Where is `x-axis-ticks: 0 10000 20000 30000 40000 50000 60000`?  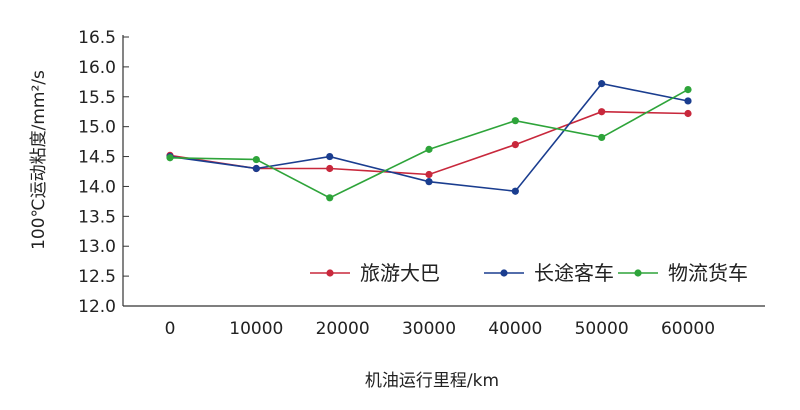
x-axis-ticks: 0 10000 20000 30000 40000 50000 60000 is located at coordinates (440, 329).